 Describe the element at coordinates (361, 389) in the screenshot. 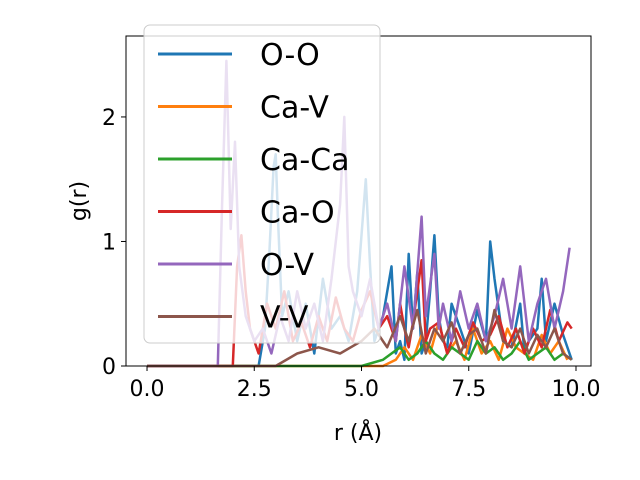

I see `x-tick-label: 5.0` at that location.